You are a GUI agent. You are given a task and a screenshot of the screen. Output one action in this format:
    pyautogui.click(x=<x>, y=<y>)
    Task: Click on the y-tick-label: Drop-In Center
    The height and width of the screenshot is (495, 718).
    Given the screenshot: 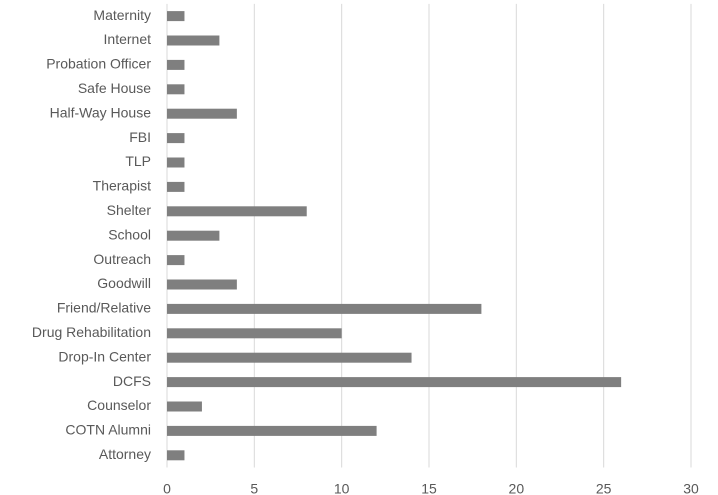 What is the action you would take?
    pyautogui.click(x=104, y=356)
    